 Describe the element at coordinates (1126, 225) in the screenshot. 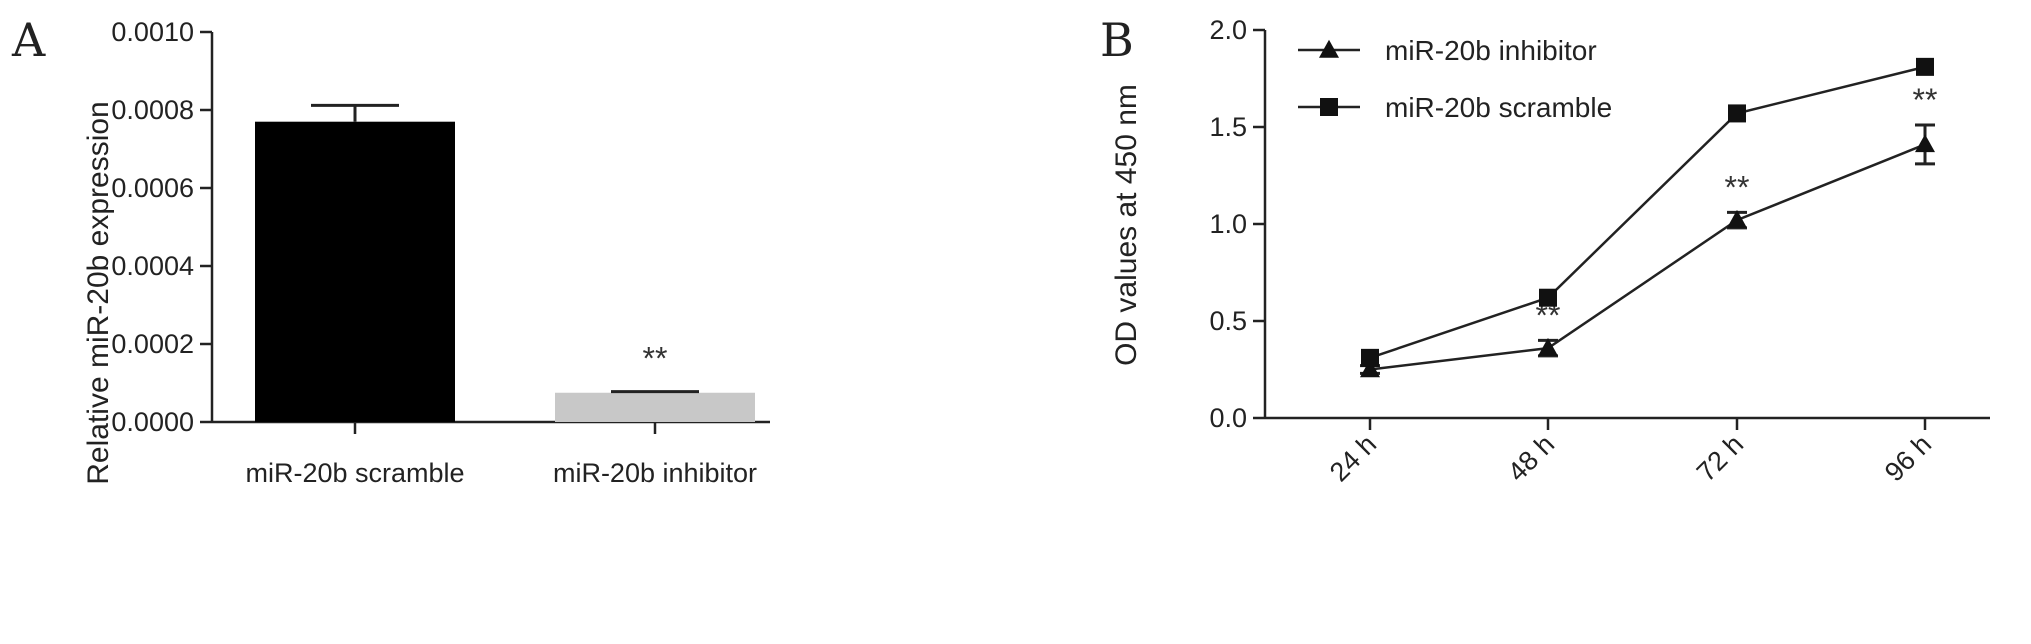

I see `y-axis-title: OD values at 450 nm` at that location.